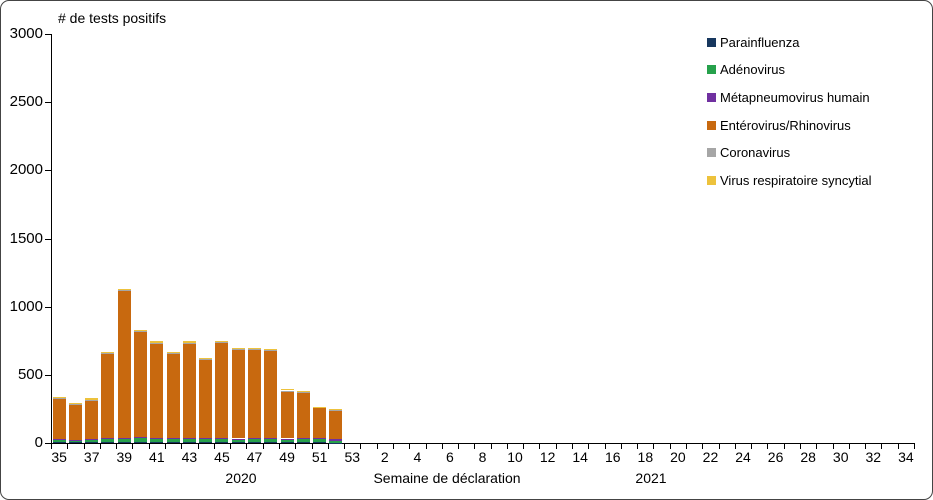  What do you see at coordinates (91, 457) in the screenshot?
I see `x-tick-label: 37` at bounding box center [91, 457].